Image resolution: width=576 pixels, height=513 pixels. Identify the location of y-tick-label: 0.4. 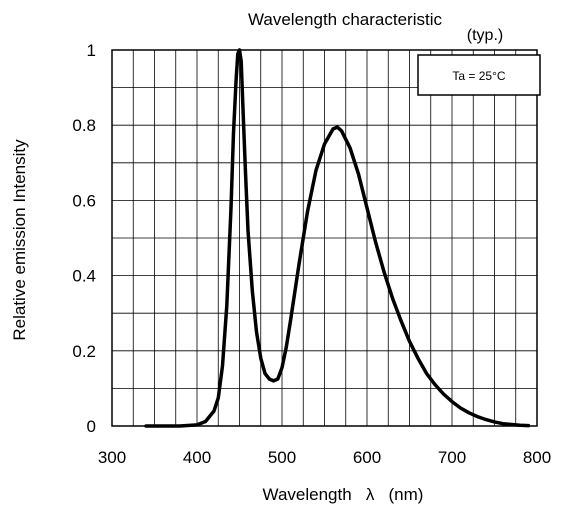
(84, 276).